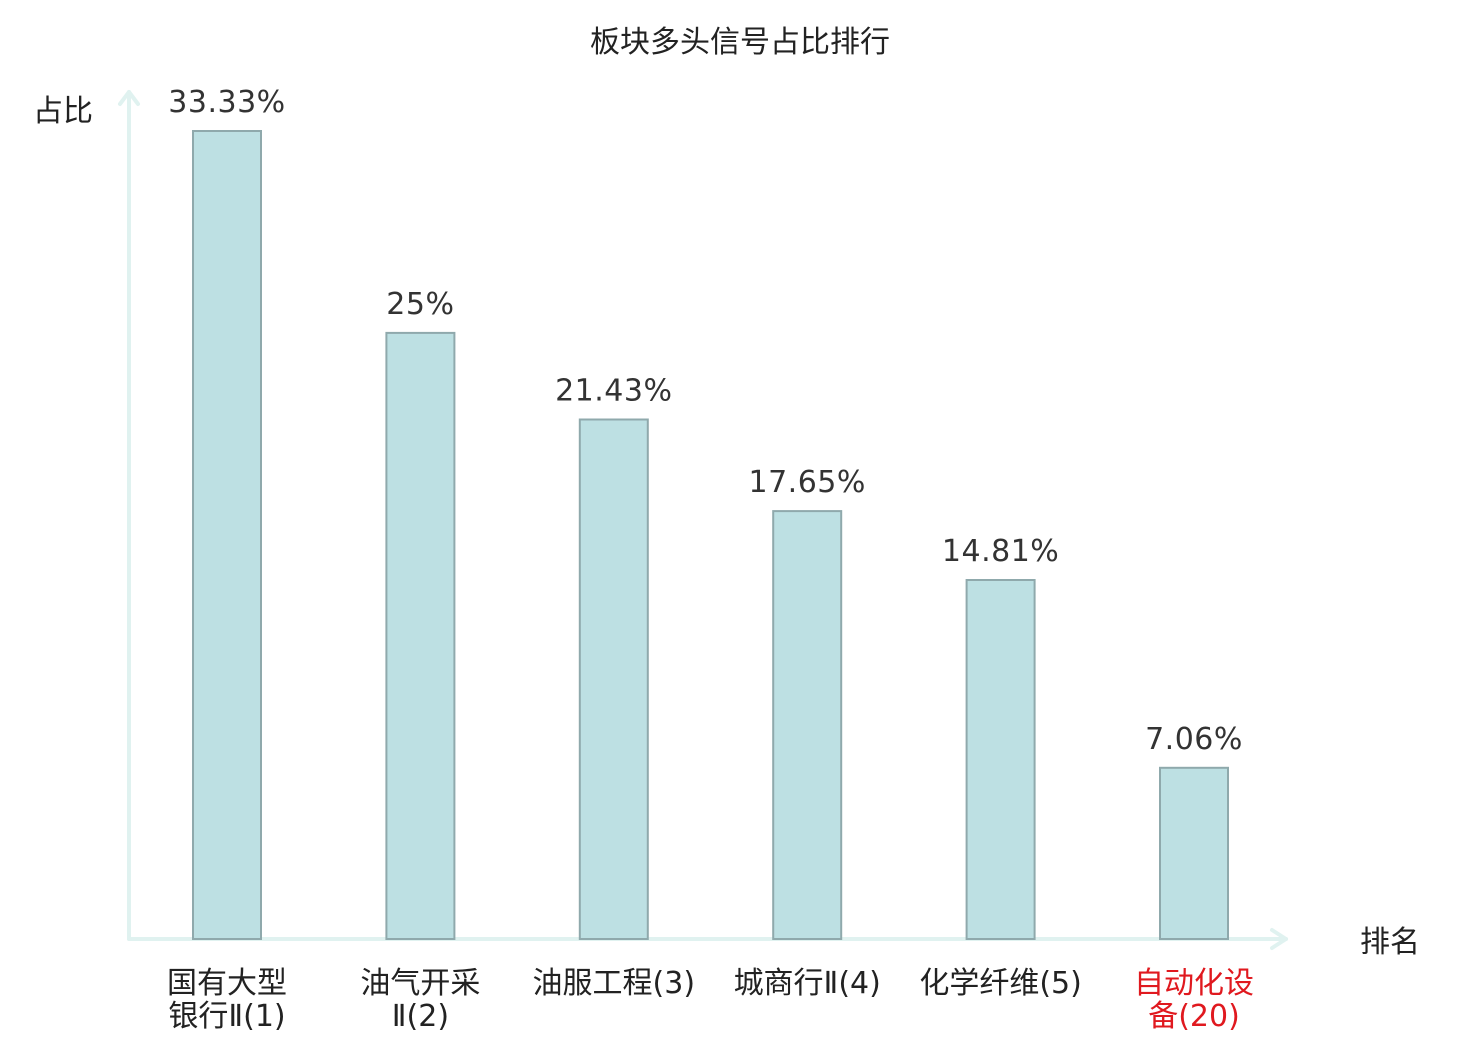  What do you see at coordinates (807, 983) in the screenshot?
I see `category-label: 城商行Ⅱ(4)` at bounding box center [807, 983].